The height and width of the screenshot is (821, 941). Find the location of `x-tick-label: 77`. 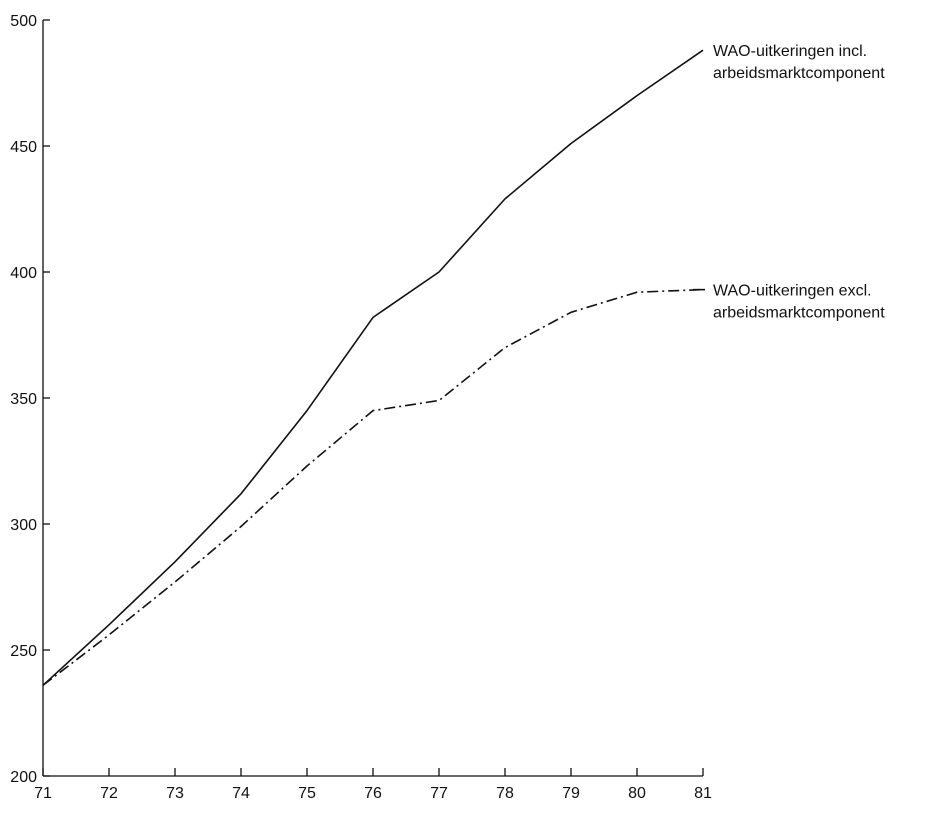

x-tick-label: 77 is located at coordinates (439, 793).